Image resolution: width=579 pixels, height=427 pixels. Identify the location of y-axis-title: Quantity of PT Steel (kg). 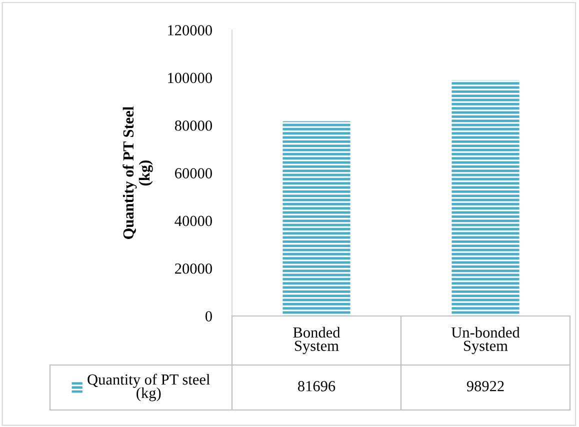
(137, 172).